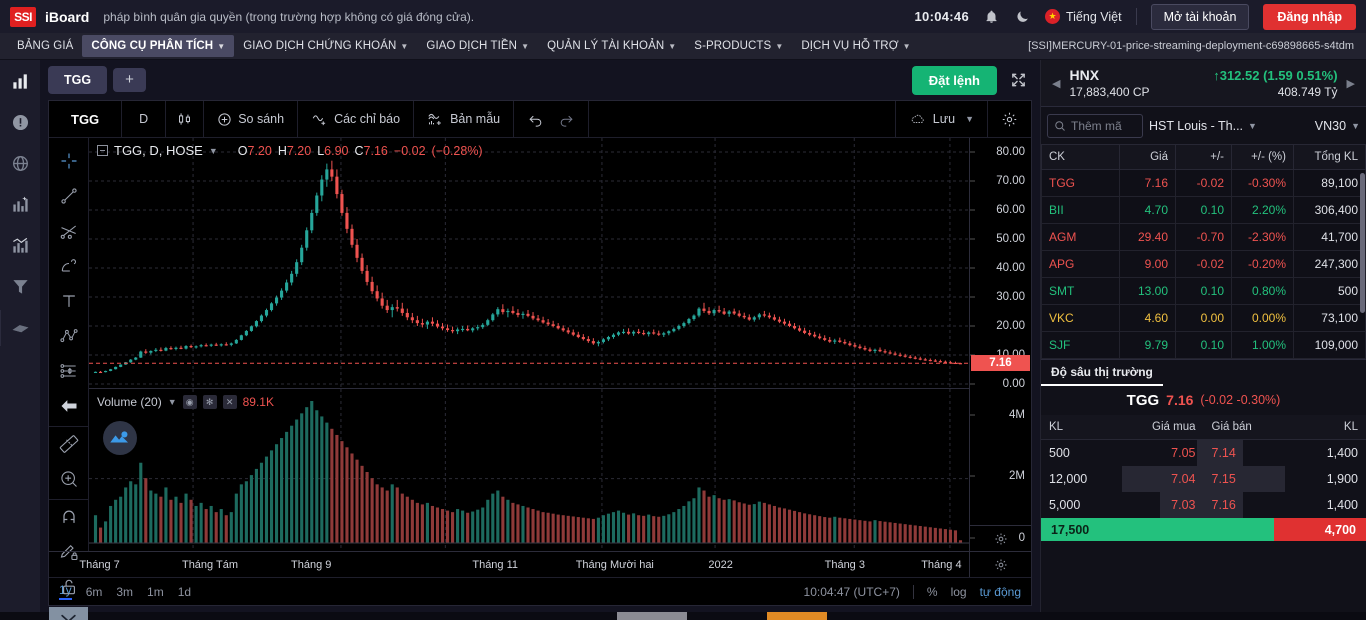 The image size is (1366, 620). Describe the element at coordinates (129, 80) in the screenshot. I see `add-tab-button: +` at that location.